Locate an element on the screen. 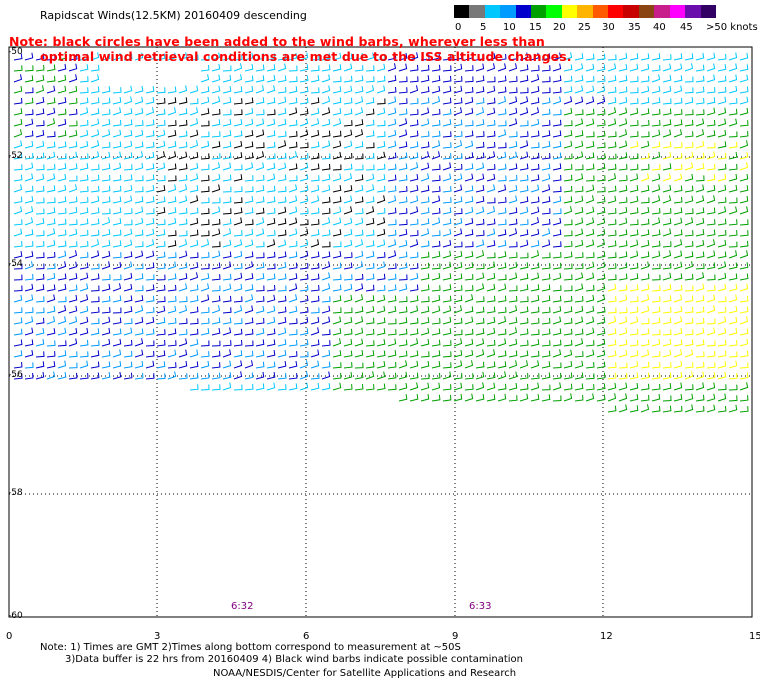  longitude-label: 12 is located at coordinates (606, 636).